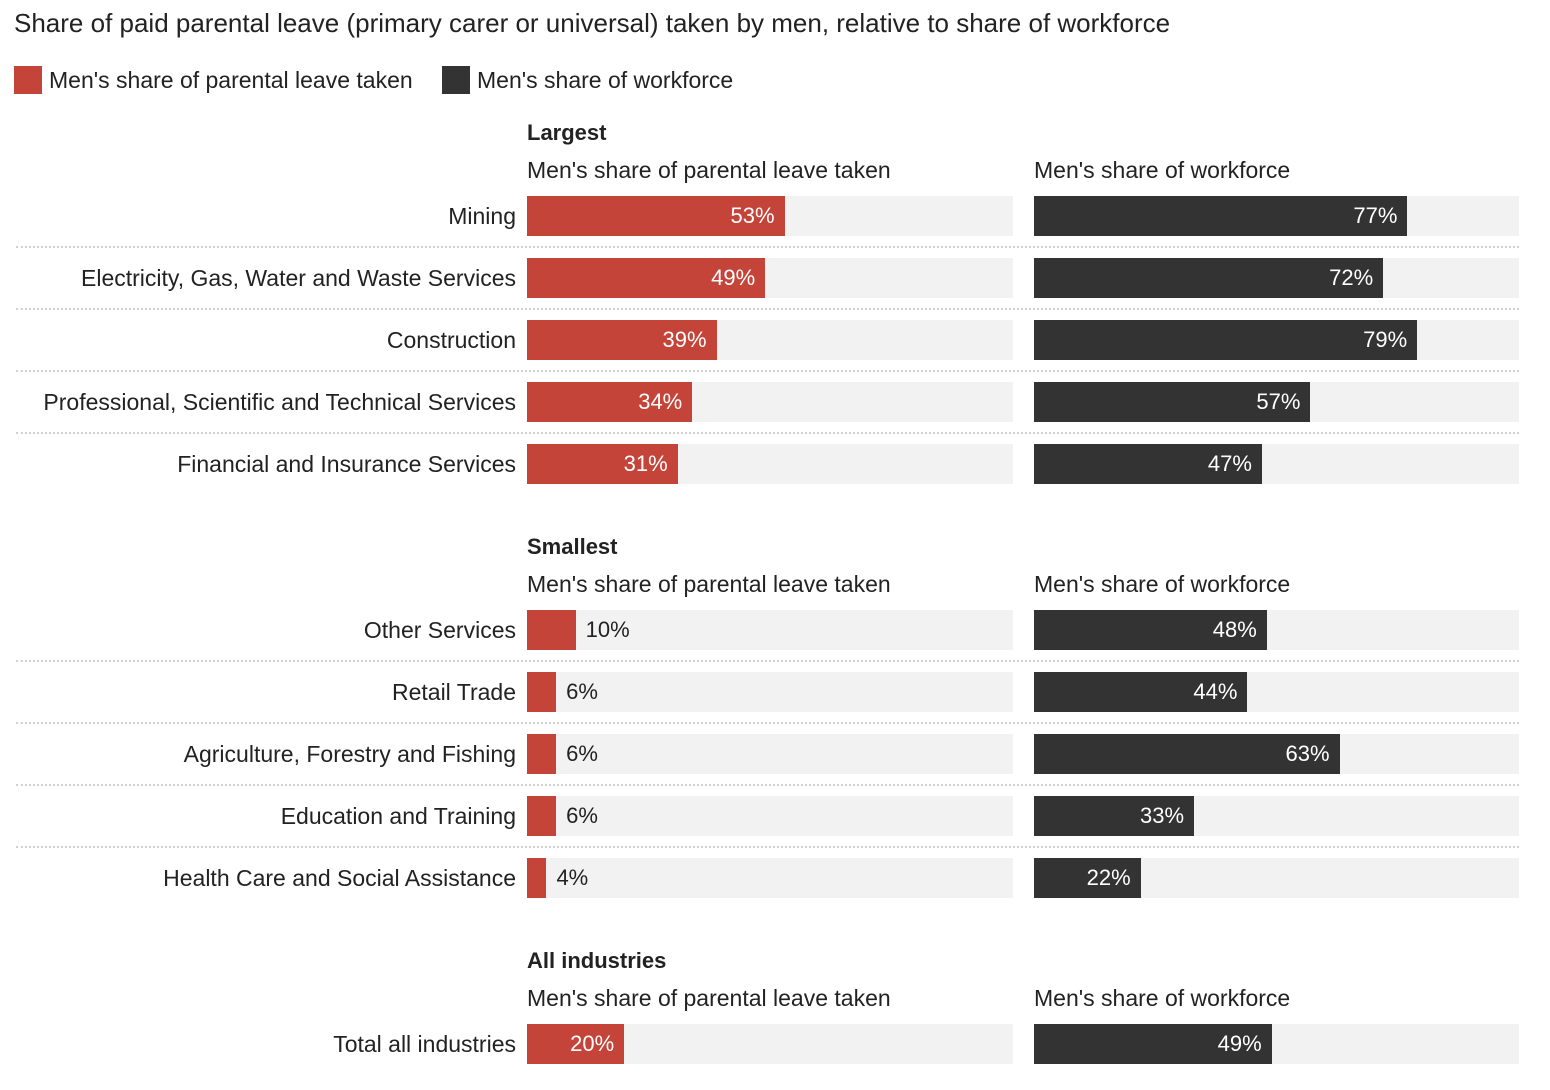 The image size is (1550, 1090). I want to click on data-label-leave: 4%, so click(572, 877).